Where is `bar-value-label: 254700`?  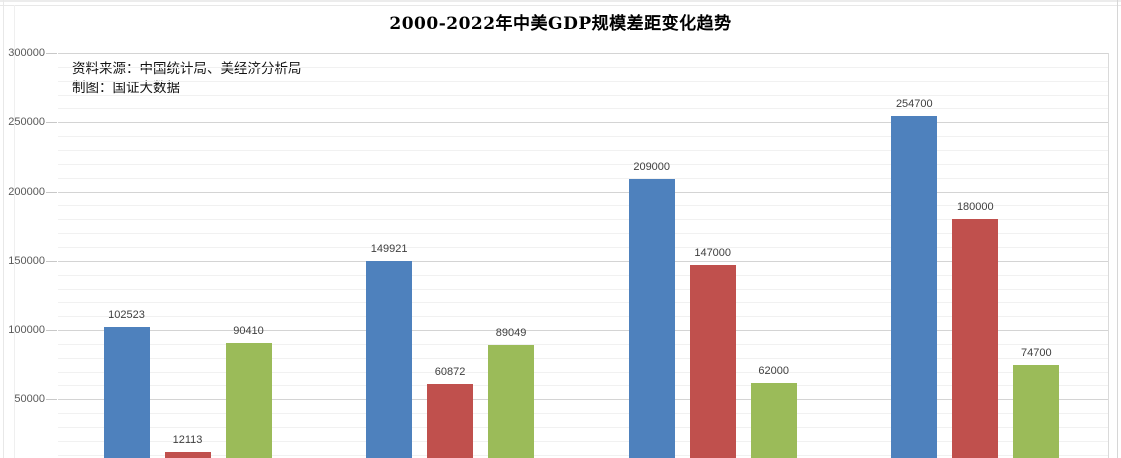
bar-value-label: 254700 is located at coordinates (914, 103).